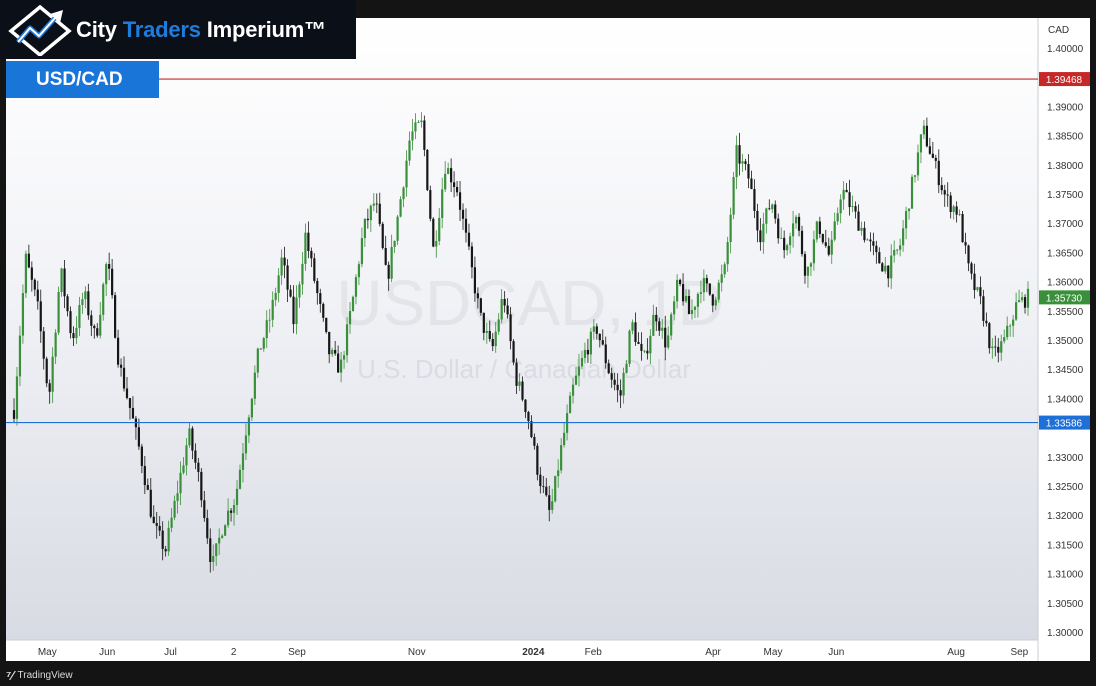 The image size is (1096, 686). I want to click on price-axis, so click(1064, 339).